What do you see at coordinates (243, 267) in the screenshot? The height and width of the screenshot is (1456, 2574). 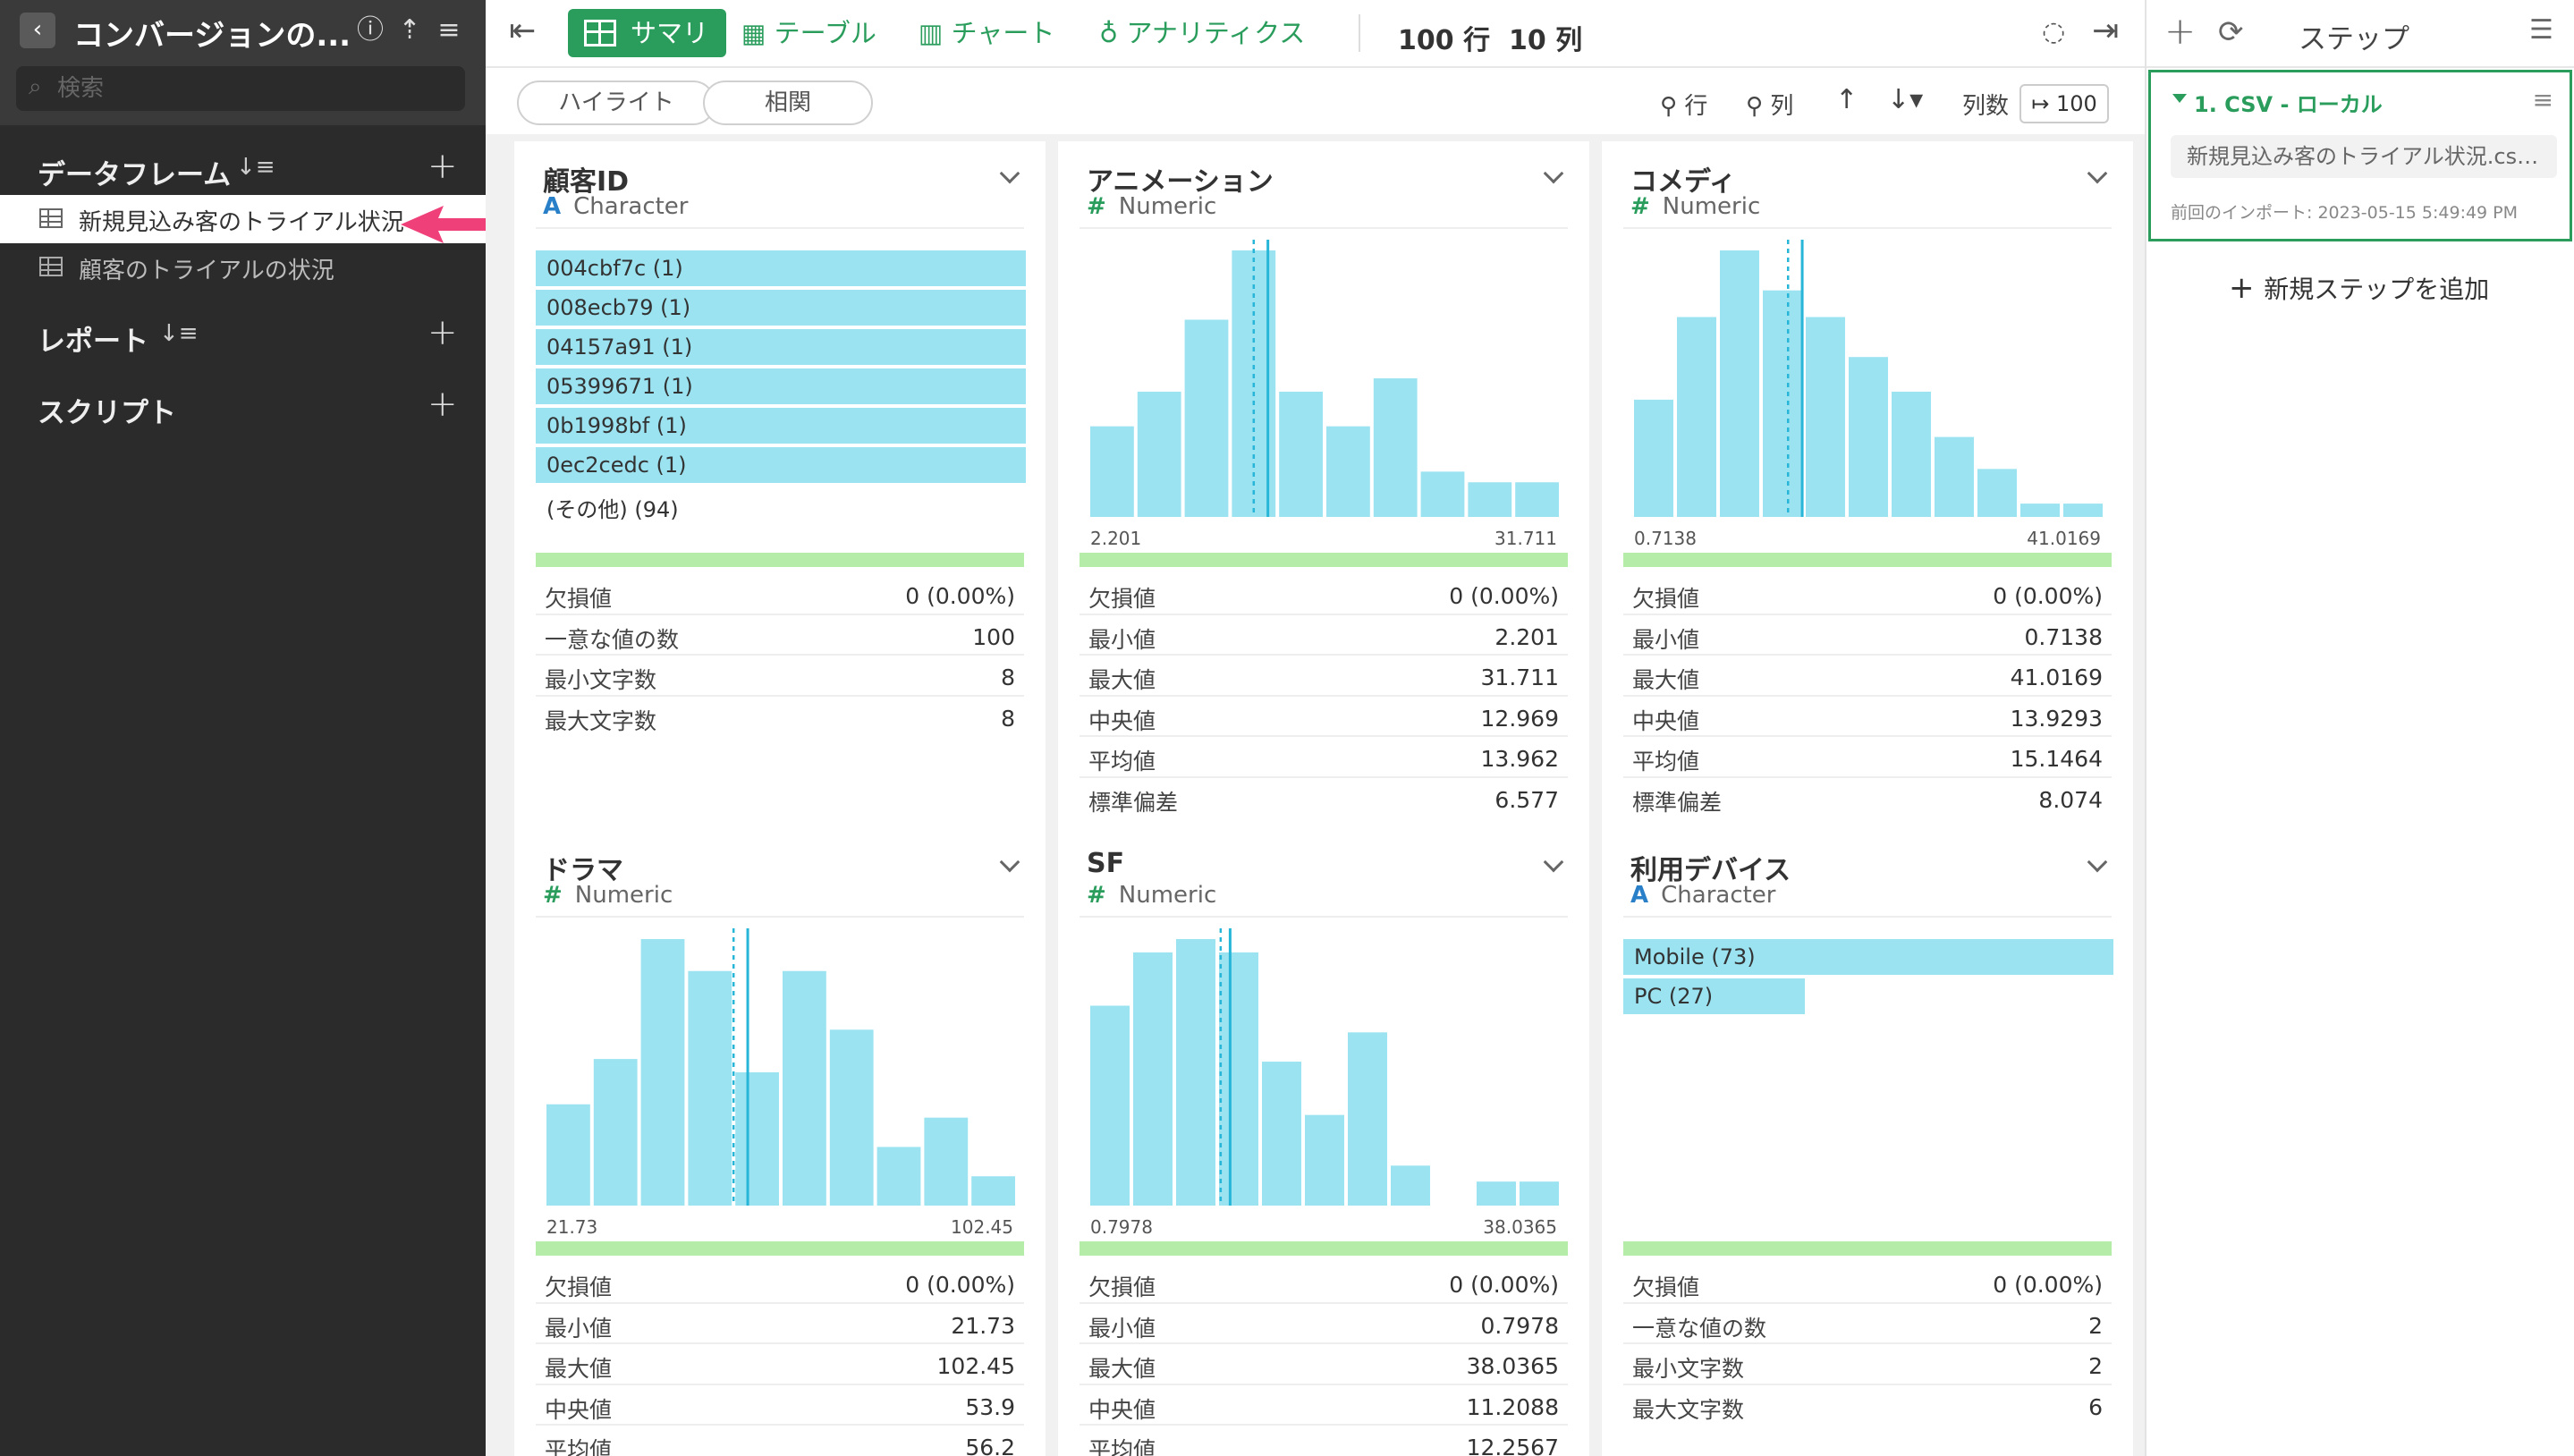 I see `sidebar-item-dataframe: 顧客のトライアルの状況` at bounding box center [243, 267].